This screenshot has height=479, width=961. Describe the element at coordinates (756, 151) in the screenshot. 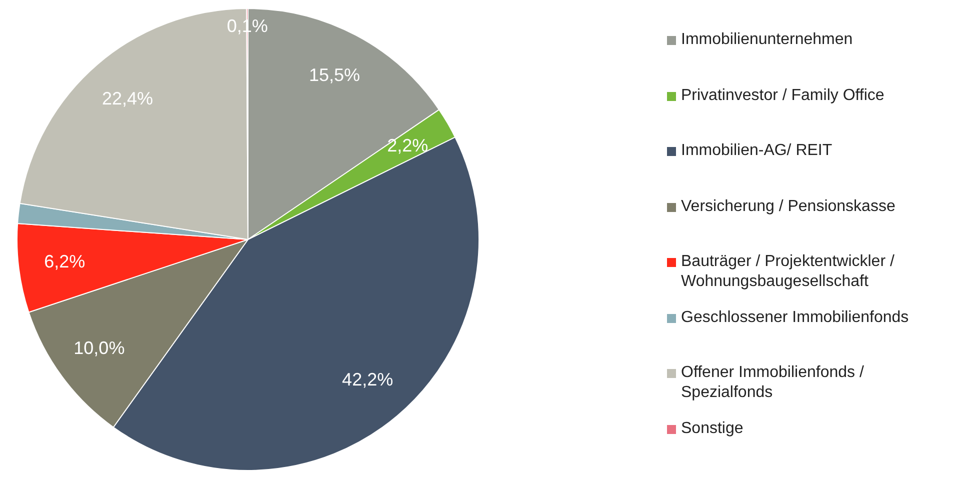

I see `legend-label: Immobilien-AG/ REIT` at that location.